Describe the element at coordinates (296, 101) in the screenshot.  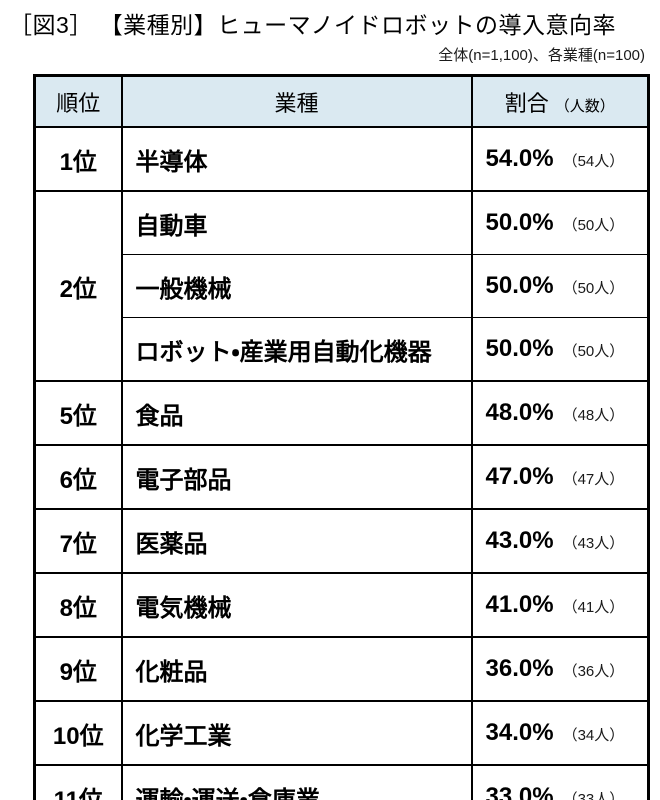
I see `header-industry: 業種` at that location.